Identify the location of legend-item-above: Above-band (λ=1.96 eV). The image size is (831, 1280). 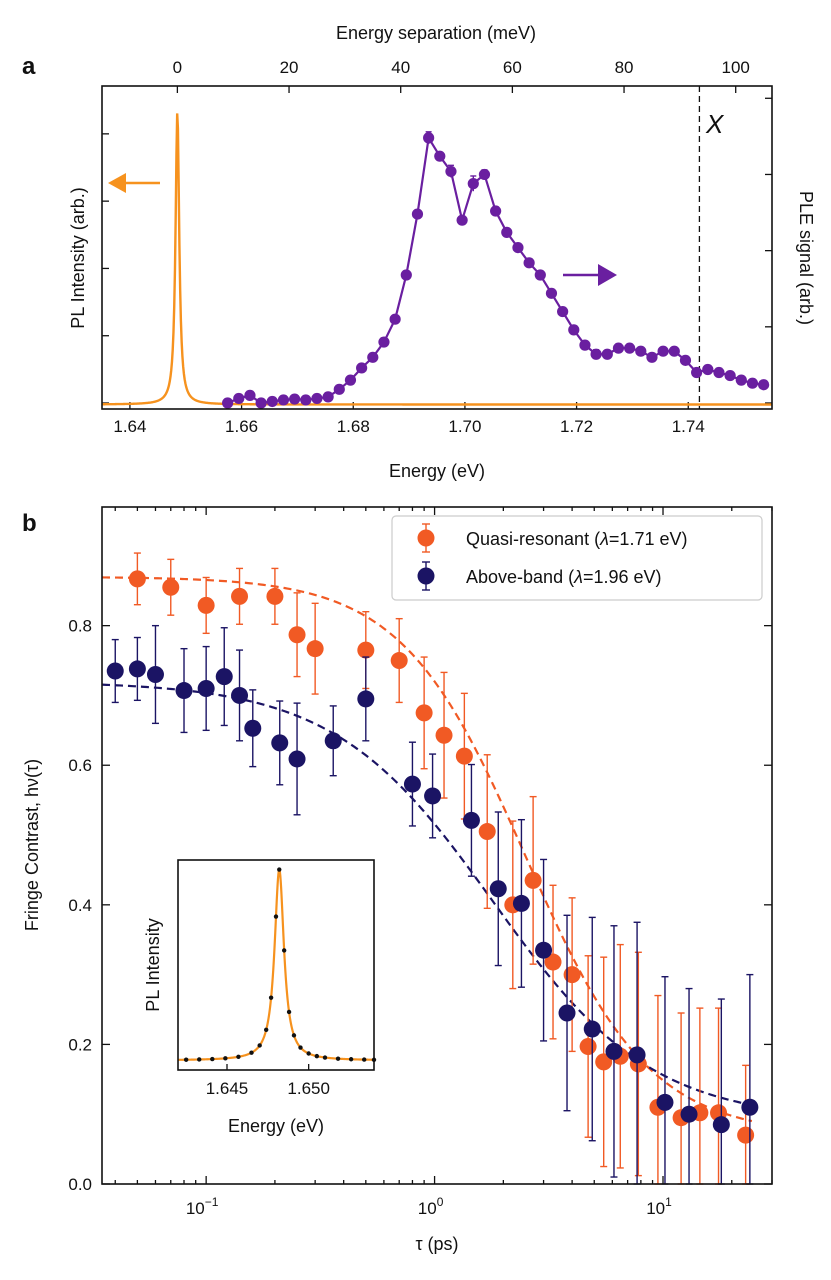
(539, 576).